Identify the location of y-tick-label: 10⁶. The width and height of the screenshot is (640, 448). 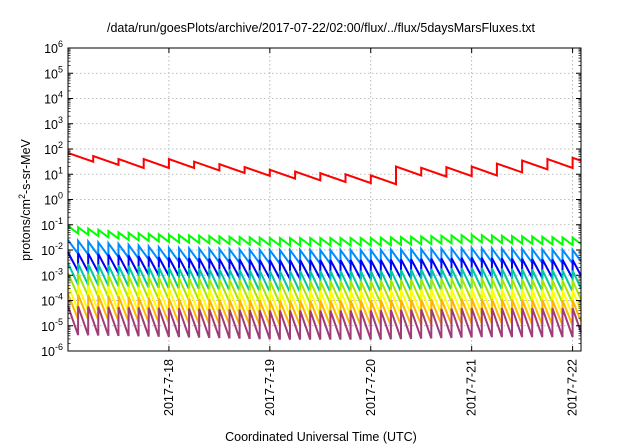
(53, 47).